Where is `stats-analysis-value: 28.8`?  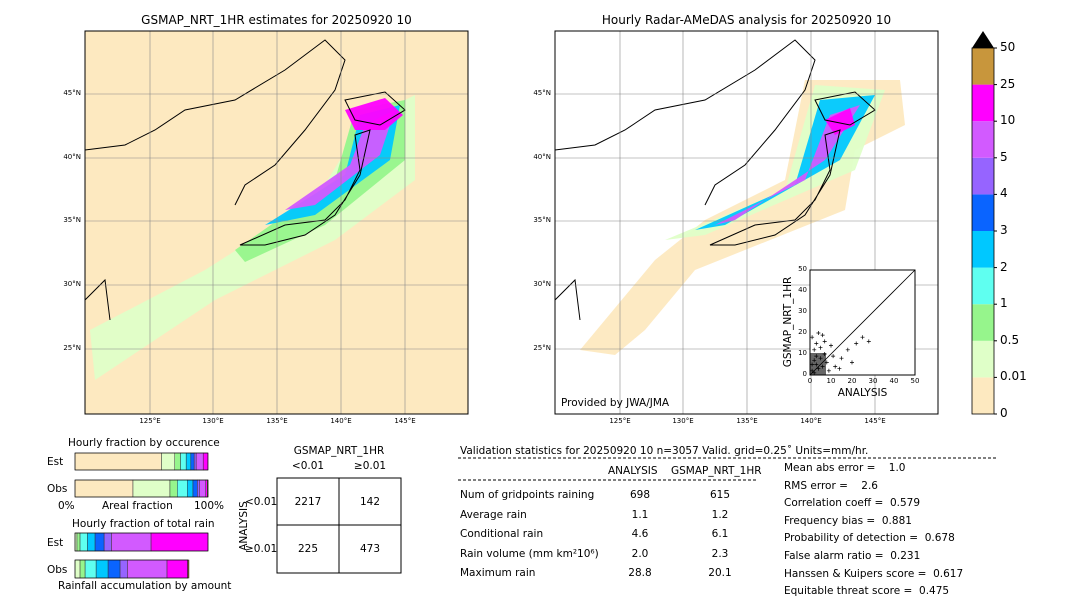 stats-analysis-value: 28.8 is located at coordinates (640, 573).